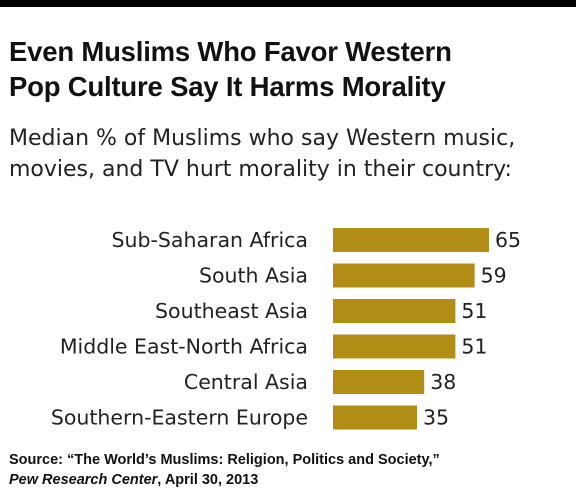  What do you see at coordinates (474, 347) in the screenshot?
I see `value-label-middle-east-north-africa: 51` at bounding box center [474, 347].